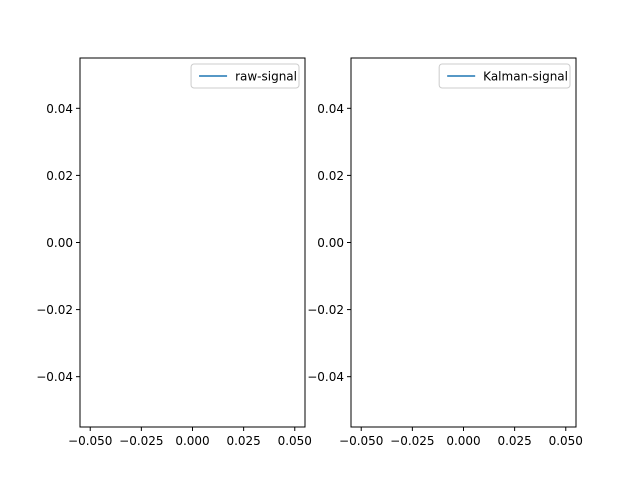 The width and height of the screenshot is (640, 480). Describe the element at coordinates (525, 77) in the screenshot. I see `legend-label: Kalman-signal` at that location.